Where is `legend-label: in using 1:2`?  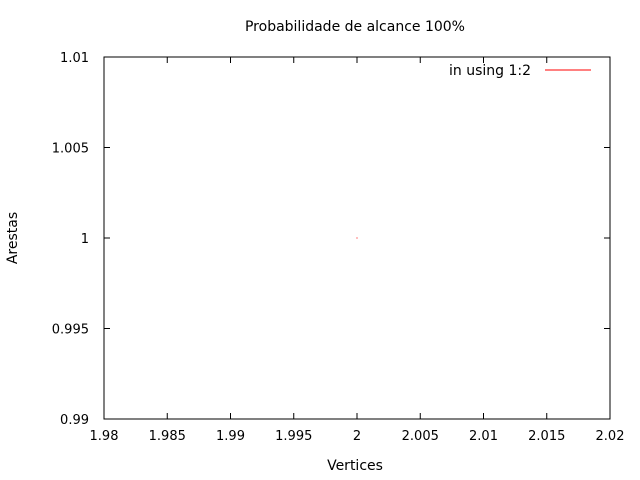 legend-label: in using 1:2 is located at coordinates (490, 71).